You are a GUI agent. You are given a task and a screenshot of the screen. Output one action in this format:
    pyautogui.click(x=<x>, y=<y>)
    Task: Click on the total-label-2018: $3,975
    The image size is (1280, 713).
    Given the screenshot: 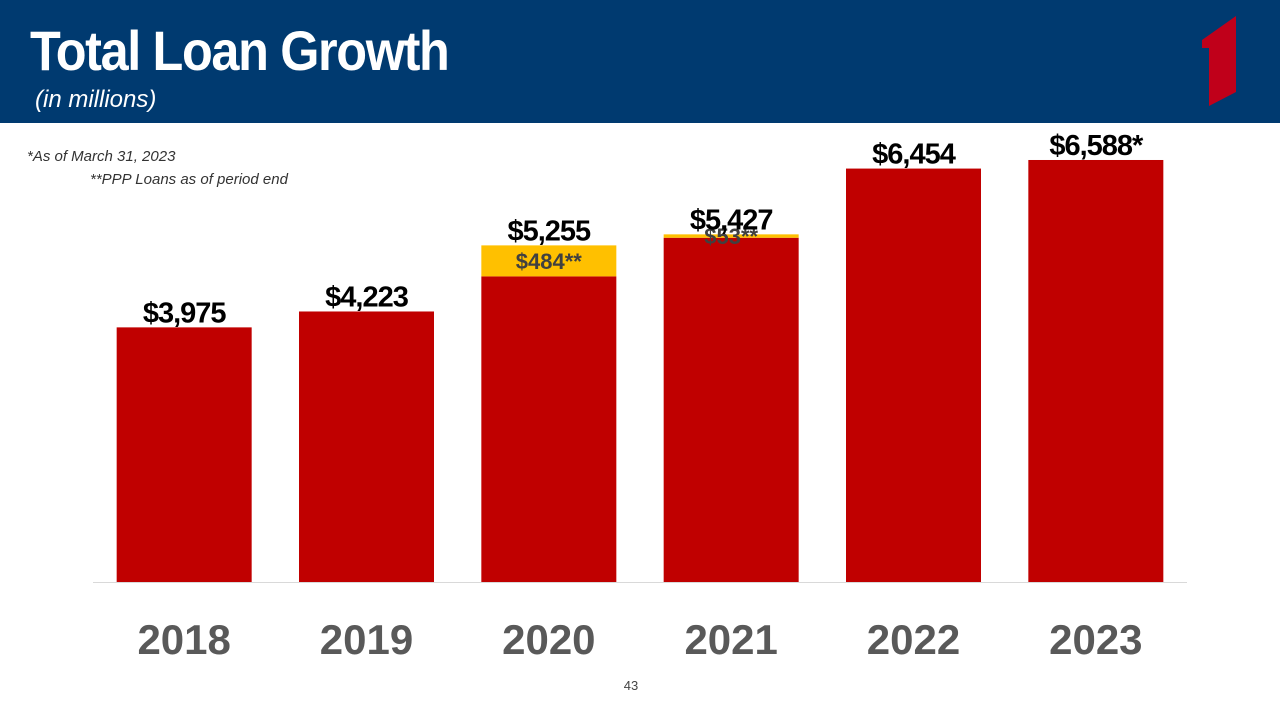 What is the action you would take?
    pyautogui.click(x=185, y=313)
    